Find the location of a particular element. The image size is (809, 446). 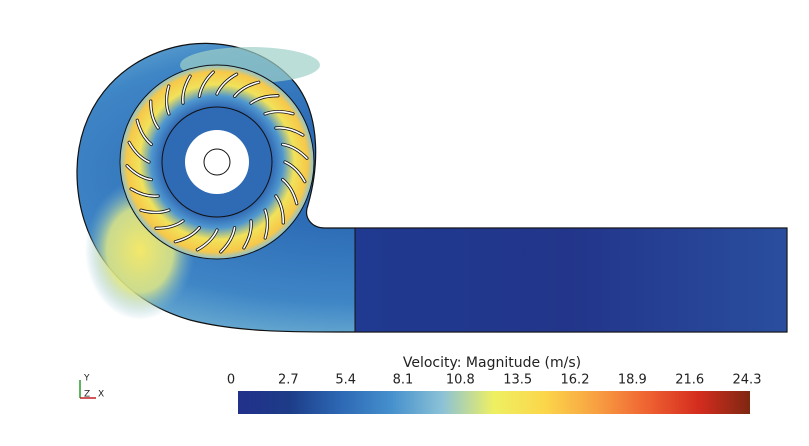

tick-label: 2.7 is located at coordinates (288, 380).